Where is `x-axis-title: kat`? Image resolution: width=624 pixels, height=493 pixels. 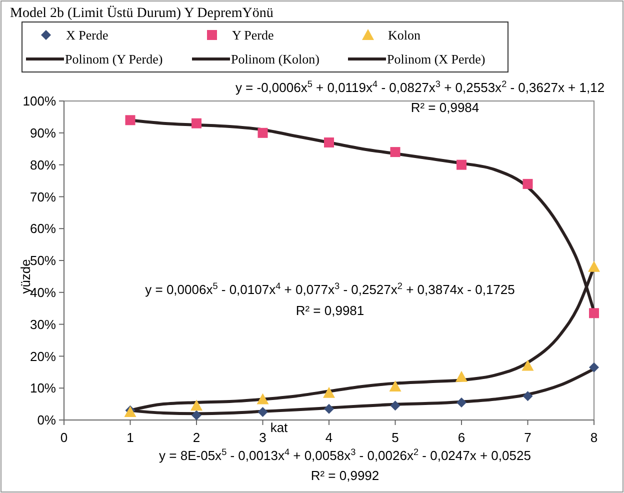
x-axis-title: kat is located at coordinates (279, 427).